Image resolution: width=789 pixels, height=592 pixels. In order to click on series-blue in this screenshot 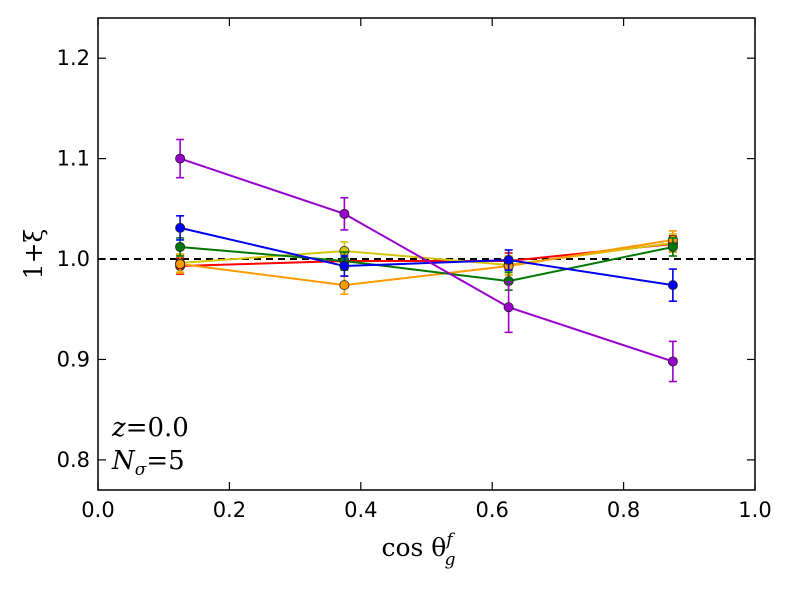, I will do `click(426, 259)`.